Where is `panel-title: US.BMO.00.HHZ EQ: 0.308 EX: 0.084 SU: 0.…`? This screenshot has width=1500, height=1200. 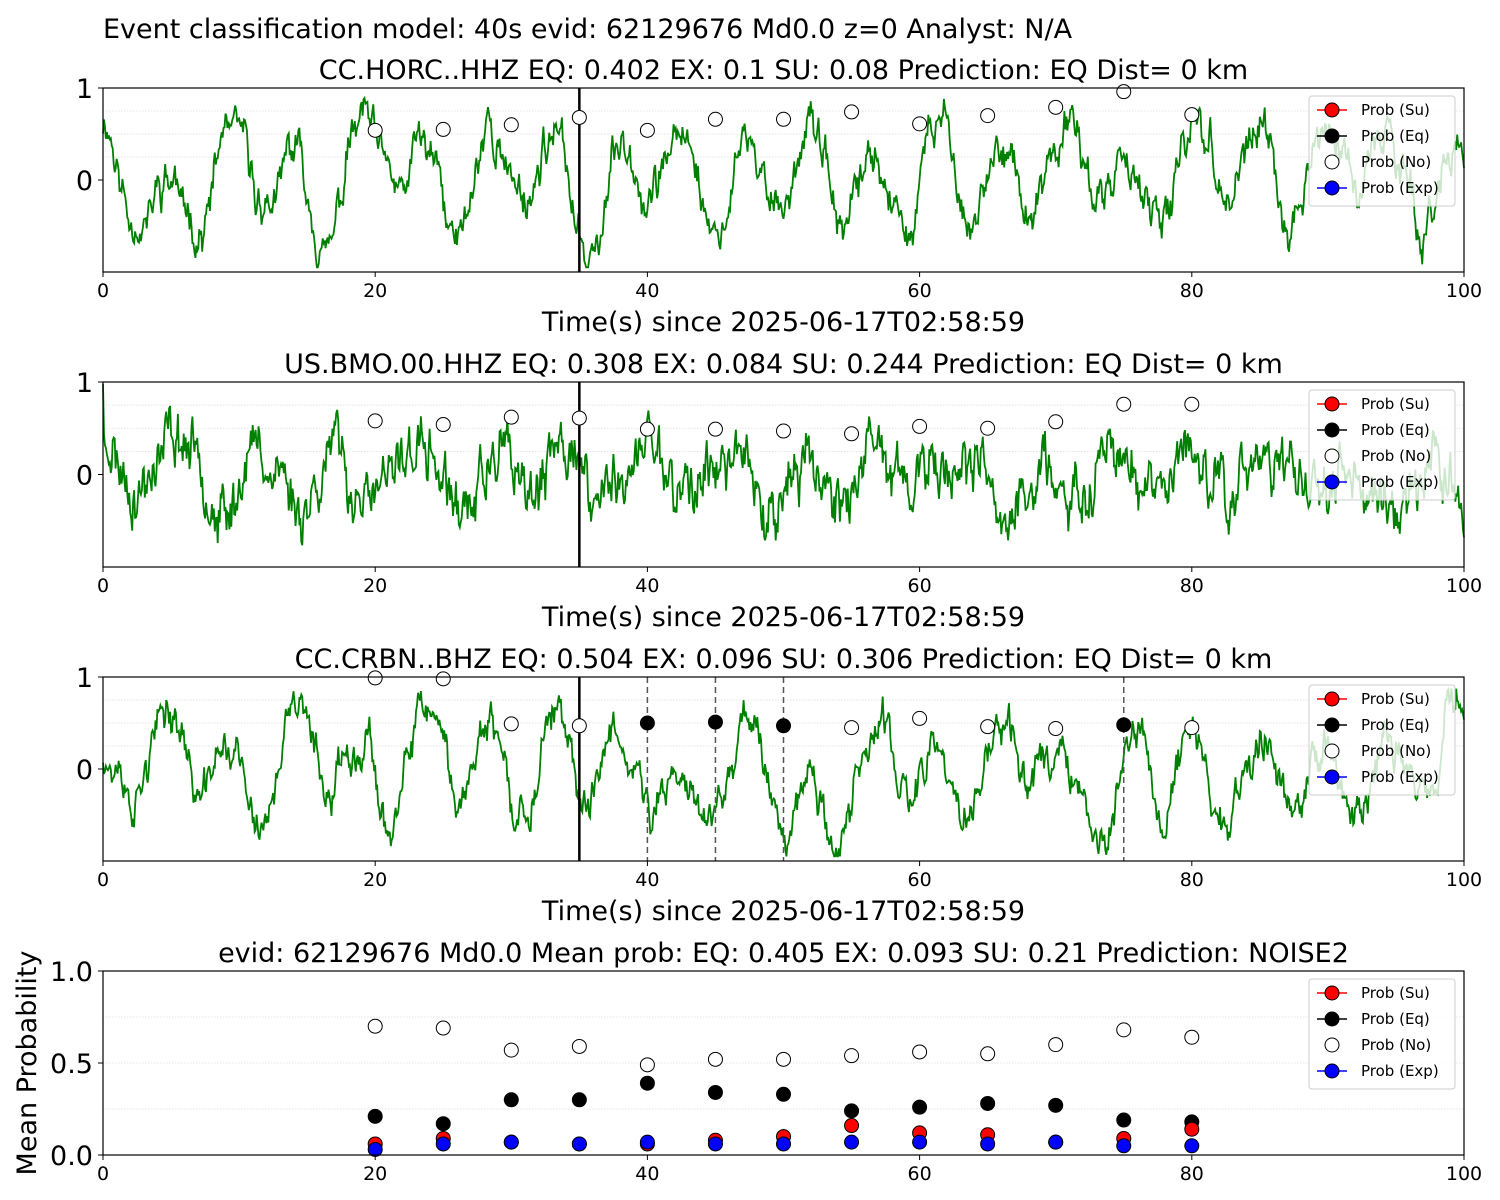 panel-title: US.BMO.00.HHZ EQ: 0.308 EX: 0.084 SU: 0.… is located at coordinates (783, 364).